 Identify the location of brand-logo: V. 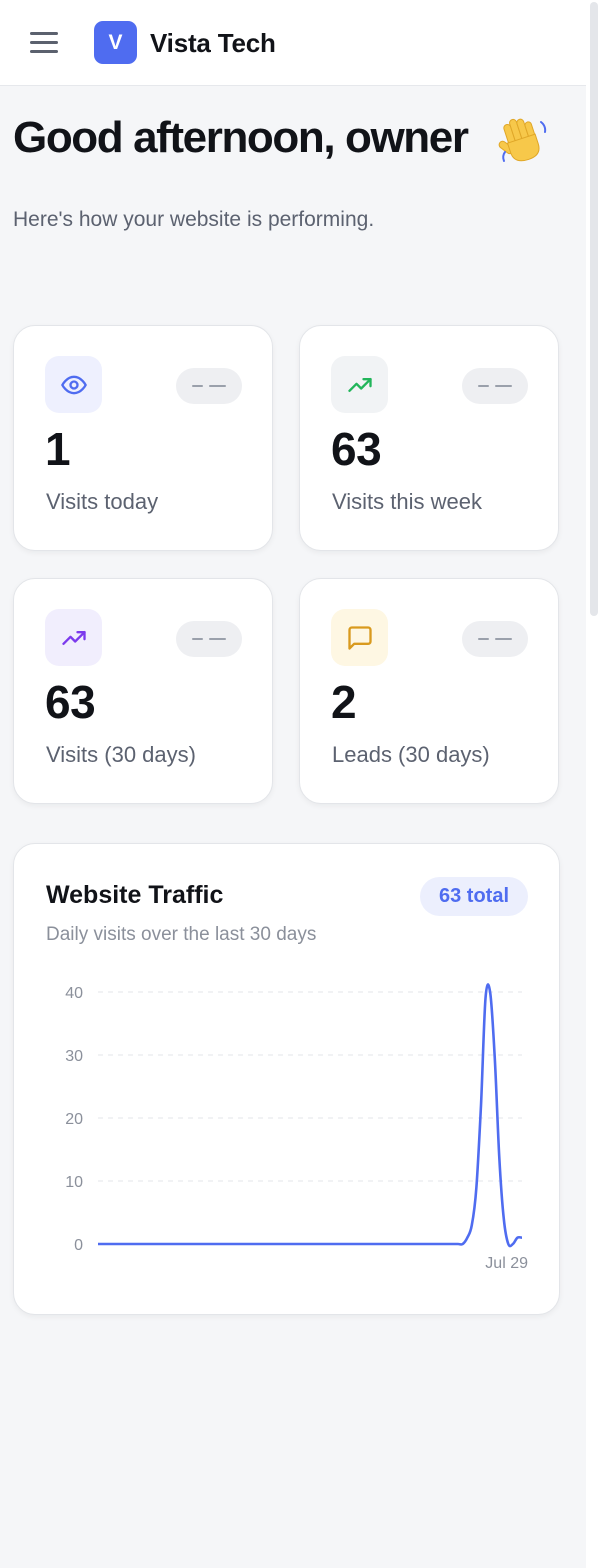
(115, 42).